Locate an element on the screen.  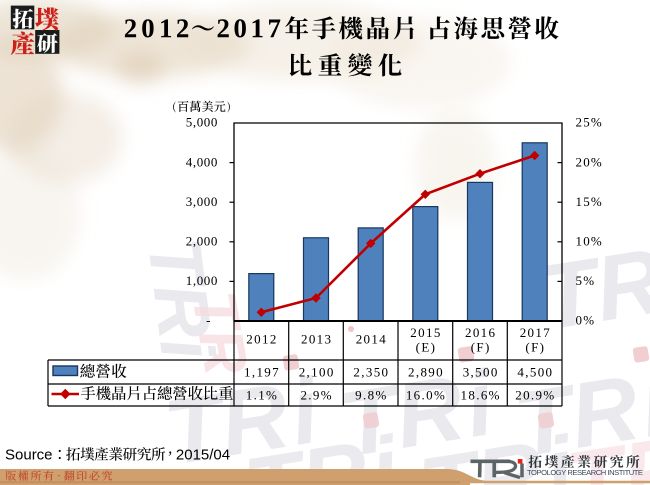
svg-text: TRi is located at coordinates (181, 300).